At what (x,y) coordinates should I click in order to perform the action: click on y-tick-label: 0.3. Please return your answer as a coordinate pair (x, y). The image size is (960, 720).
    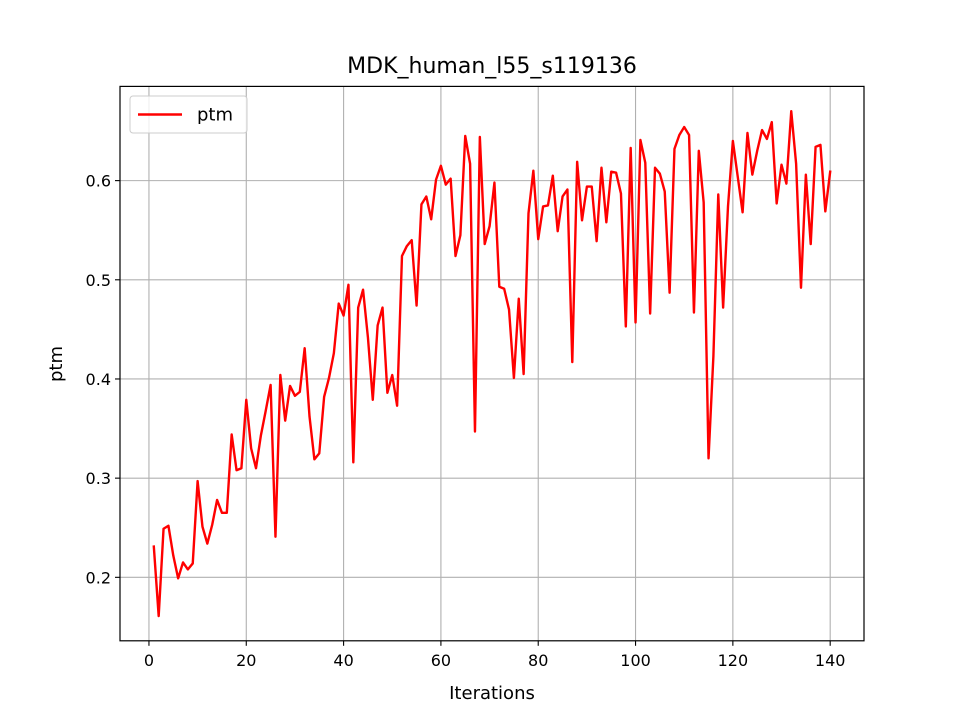
    Looking at the image, I should click on (98, 478).